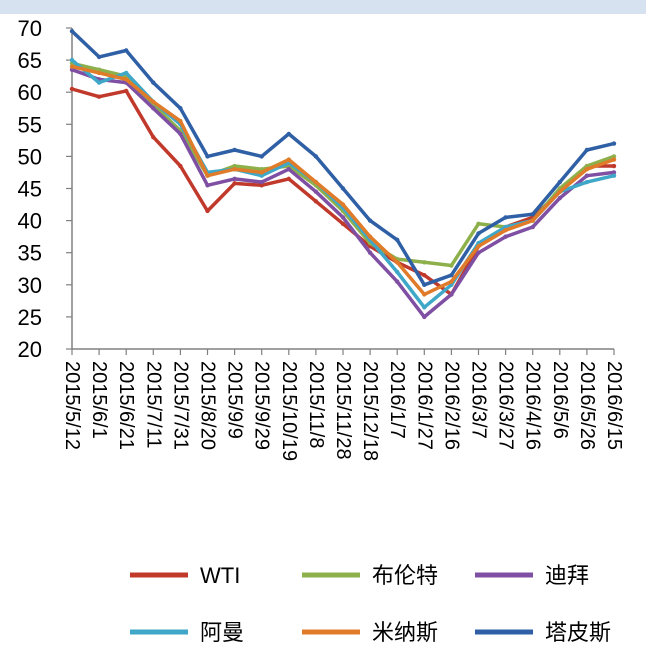 The width and height of the screenshot is (646, 648). I want to click on x-tick-label: 2016/3/7, so click(479, 400).